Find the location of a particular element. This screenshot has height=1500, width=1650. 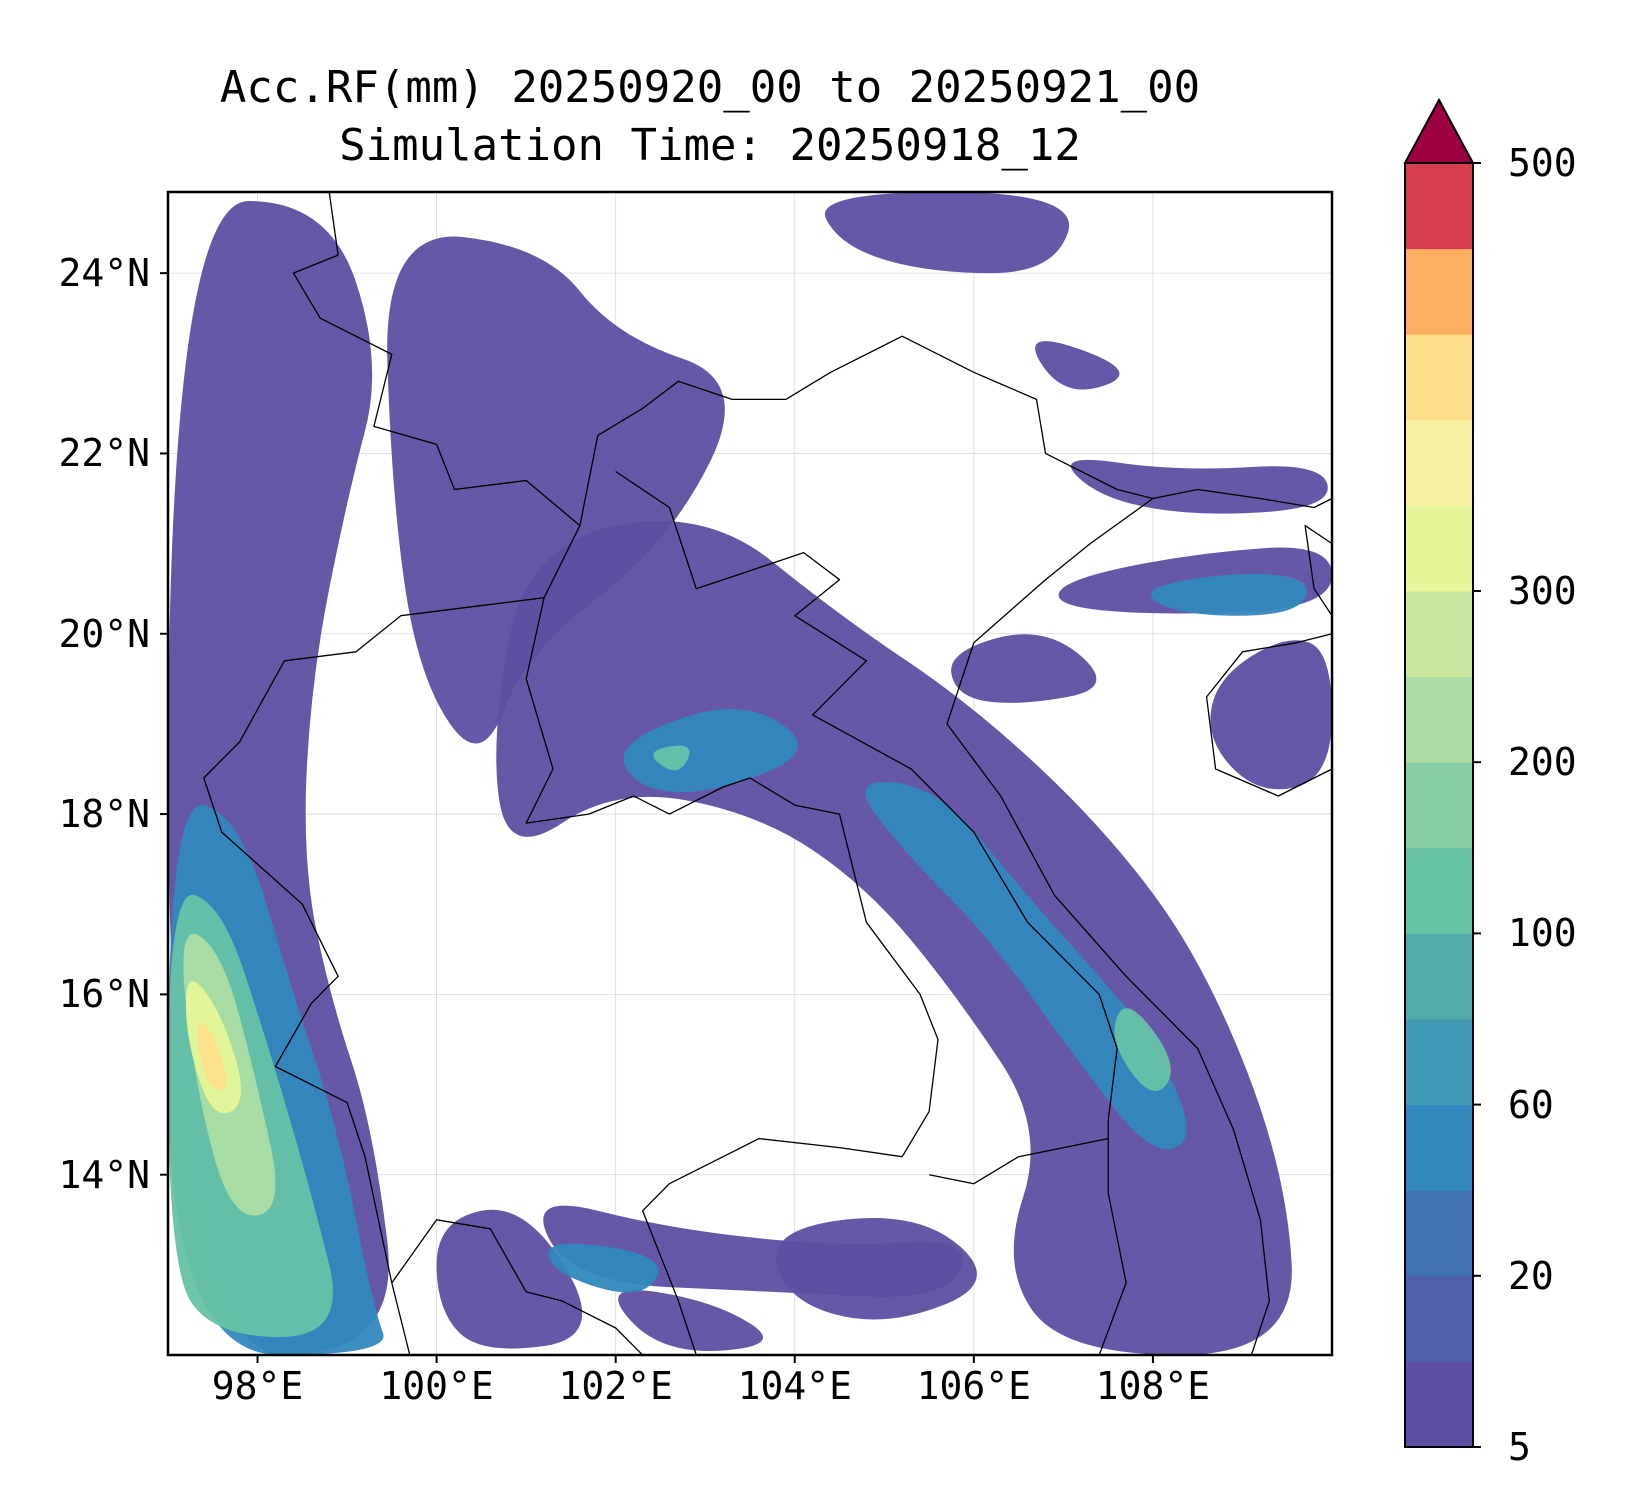

lat-tick-label: 18°N is located at coordinates (104, 814).